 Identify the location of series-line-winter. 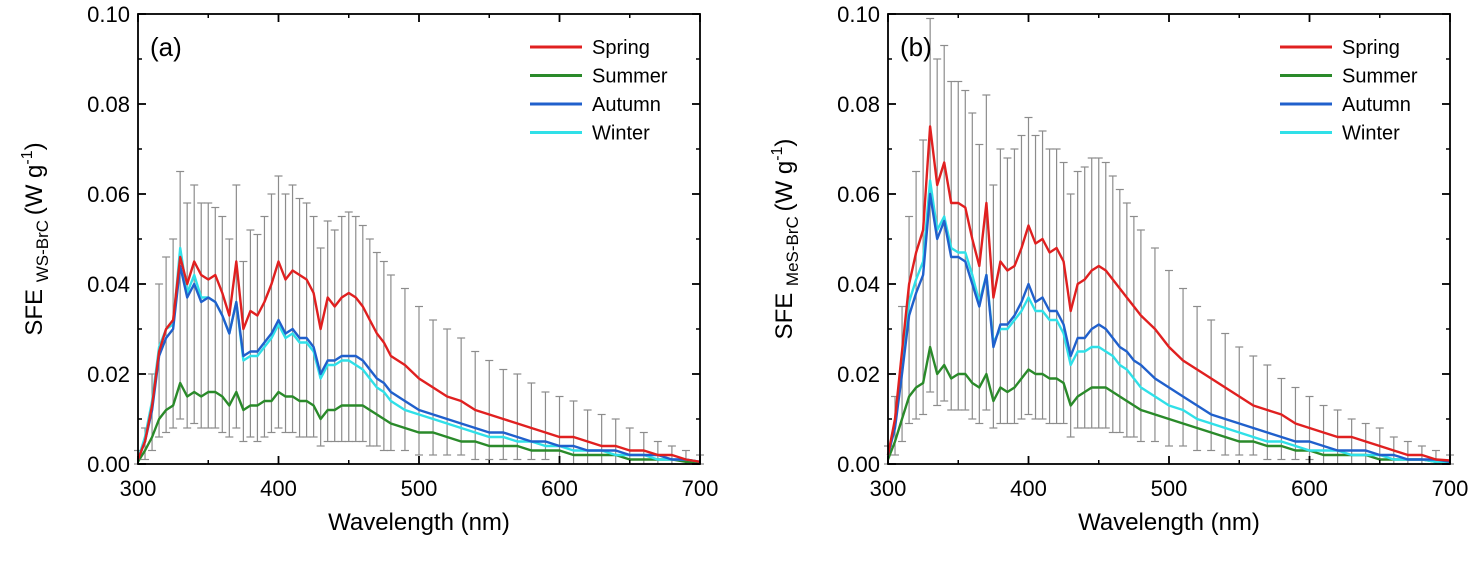
(418, 354).